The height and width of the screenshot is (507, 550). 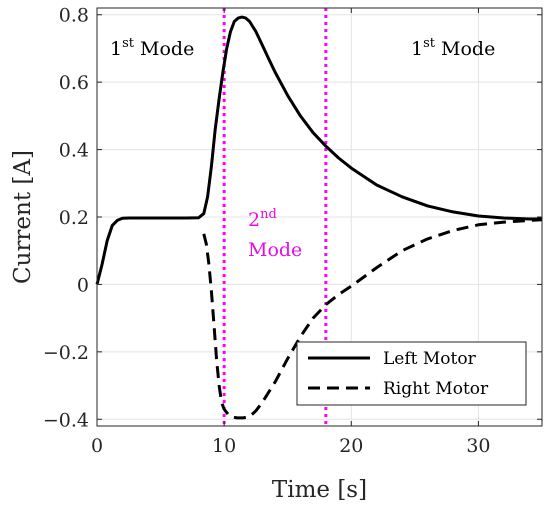 What do you see at coordinates (254, 220) in the screenshot?
I see `annotation-mid-mode-base: 2` at bounding box center [254, 220].